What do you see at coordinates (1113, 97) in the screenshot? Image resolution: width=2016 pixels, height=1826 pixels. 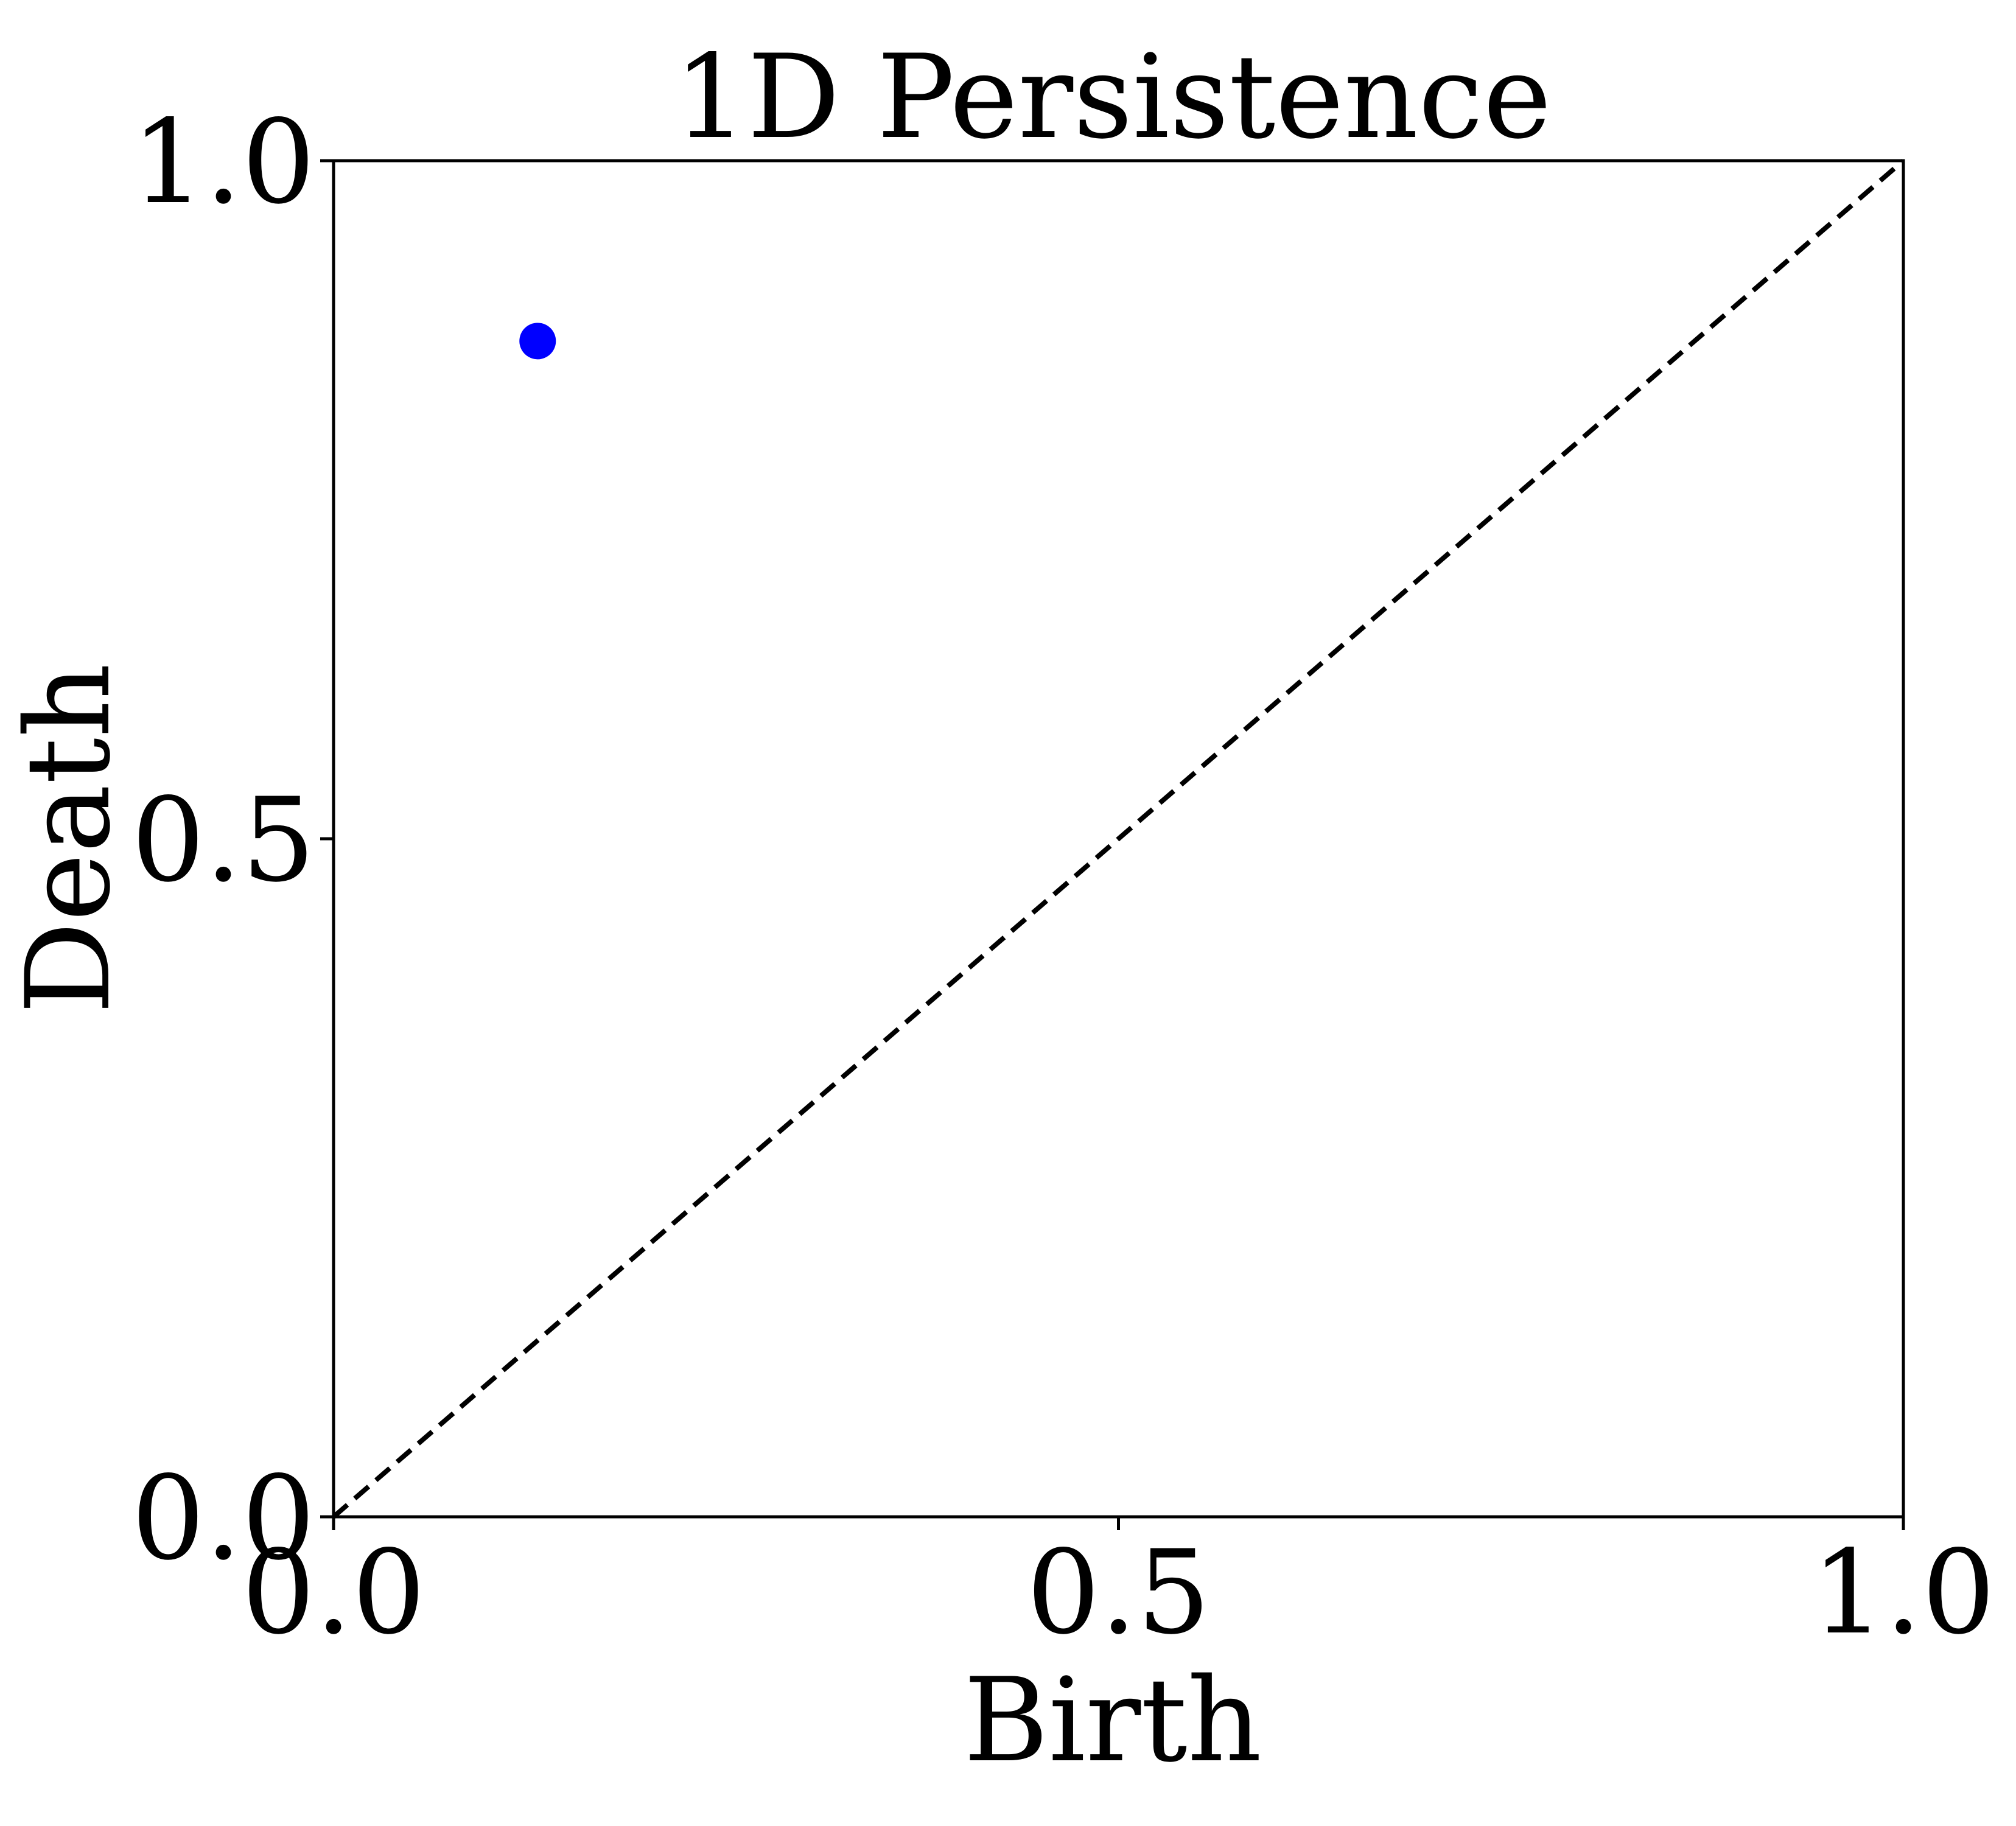 I see `chart-title: 1D Persistence` at bounding box center [1113, 97].